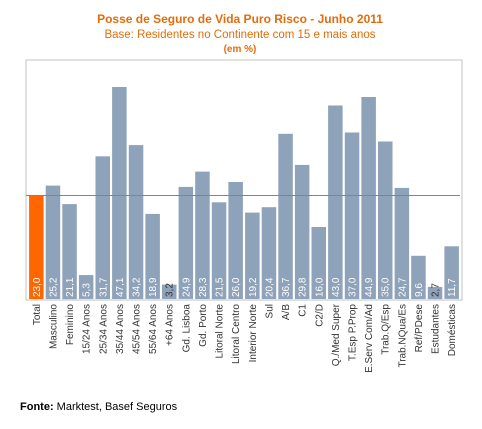 The height and width of the screenshot is (429, 482). What do you see at coordinates (436, 329) in the screenshot?
I see `category-label-24: Estudantes` at bounding box center [436, 329].